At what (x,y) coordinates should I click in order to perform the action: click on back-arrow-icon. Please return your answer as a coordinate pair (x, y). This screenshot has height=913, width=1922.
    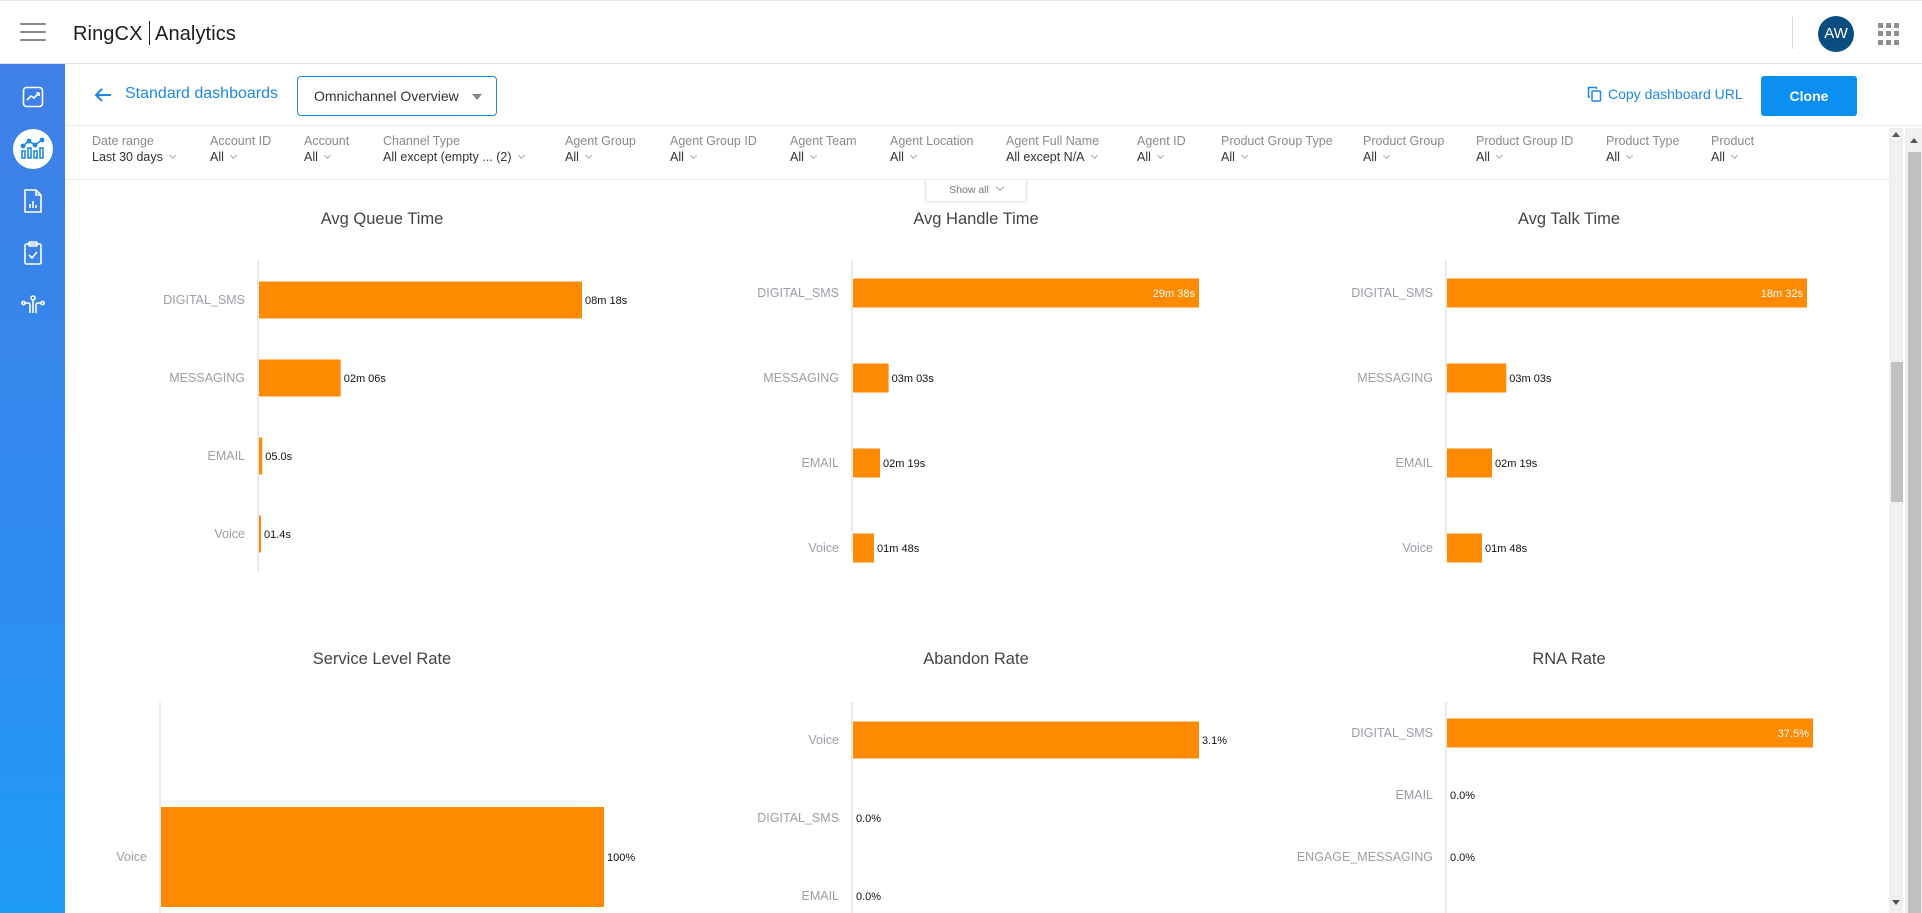
    Looking at the image, I should click on (103, 95).